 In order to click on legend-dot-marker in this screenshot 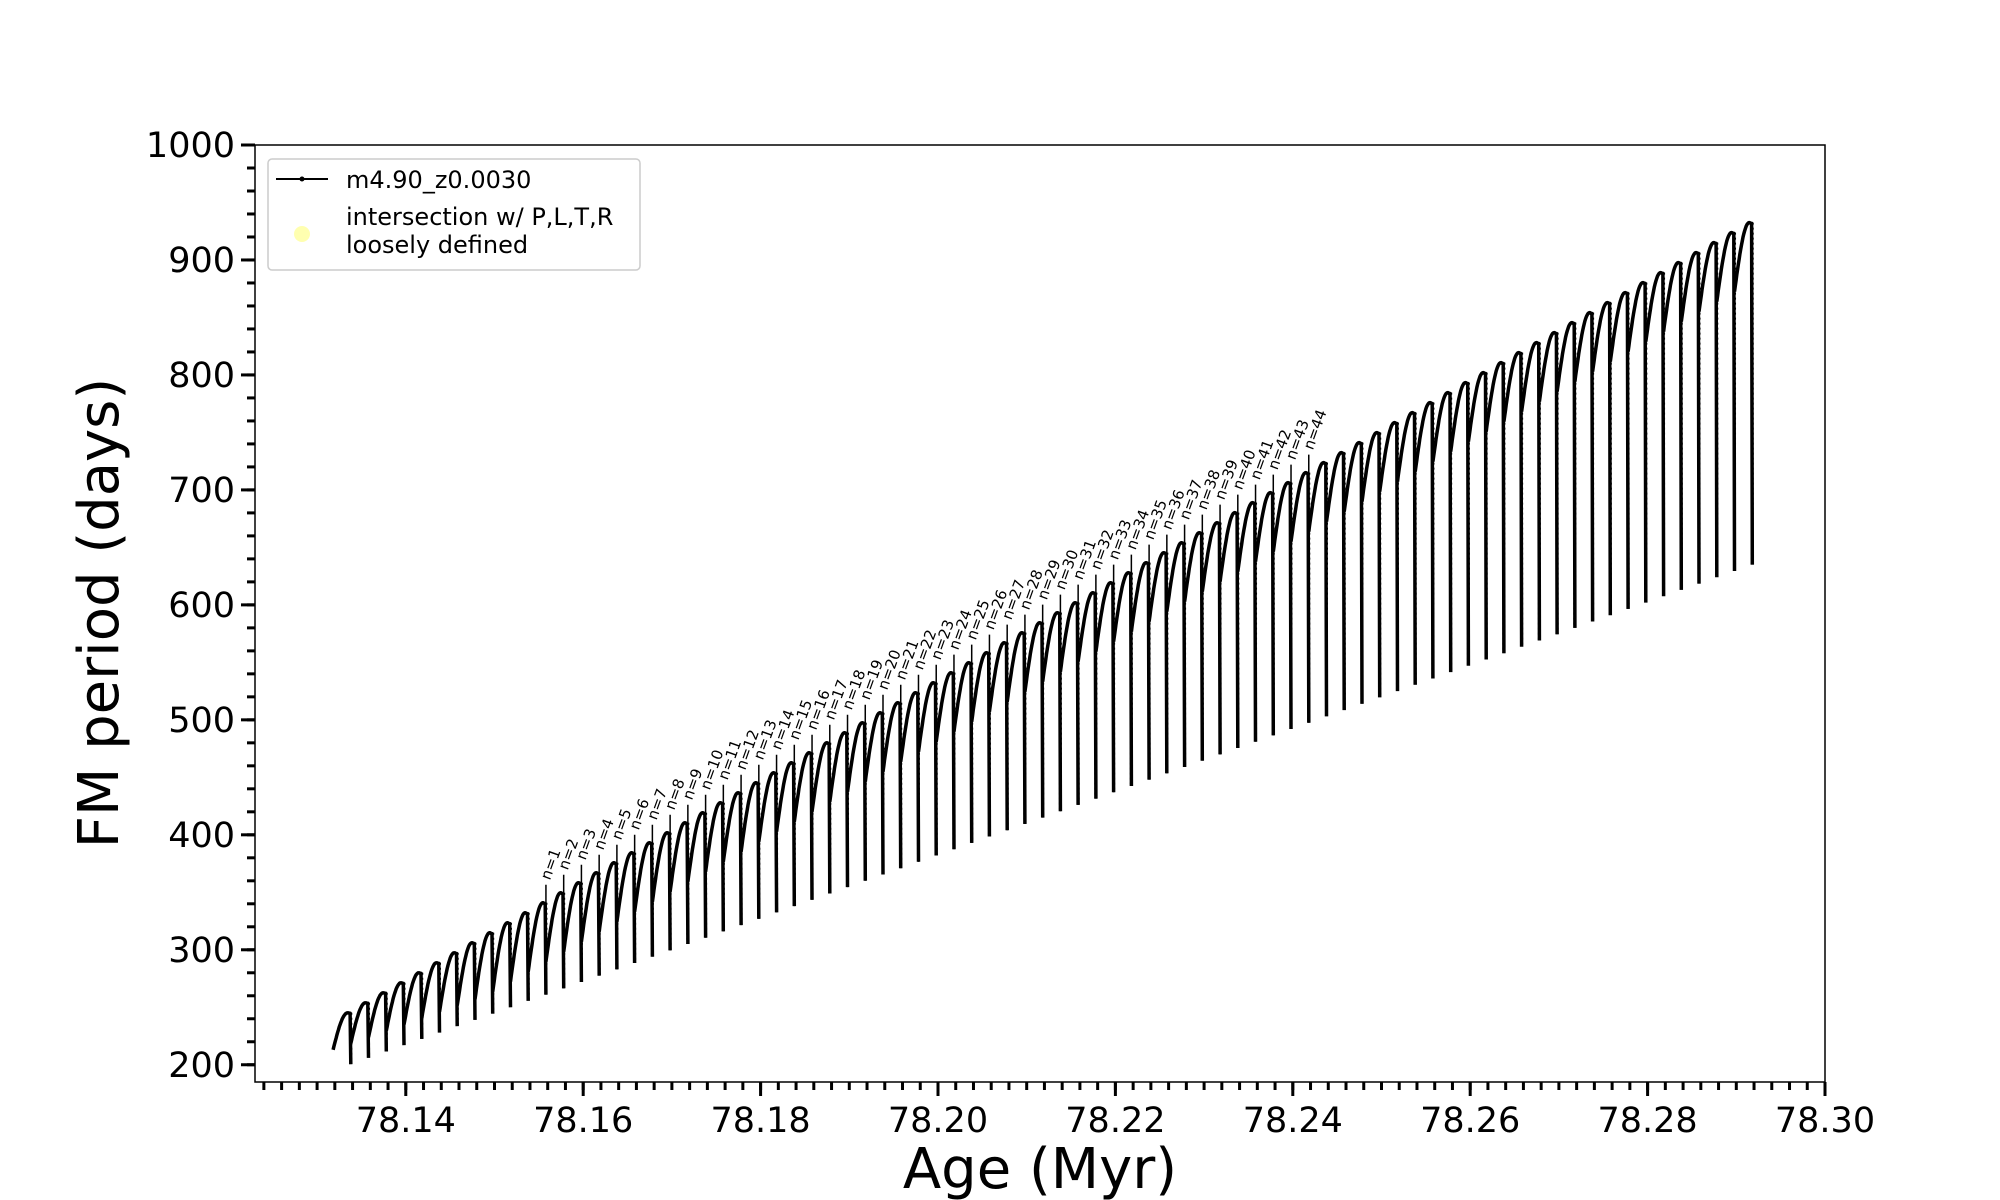, I will do `click(302, 179)`.